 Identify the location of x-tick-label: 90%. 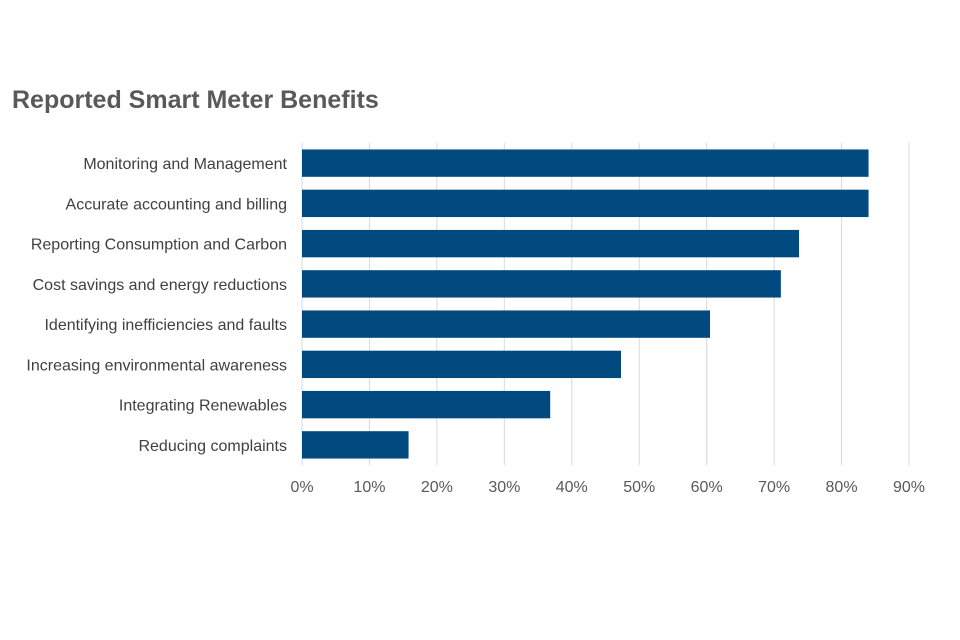
(909, 487).